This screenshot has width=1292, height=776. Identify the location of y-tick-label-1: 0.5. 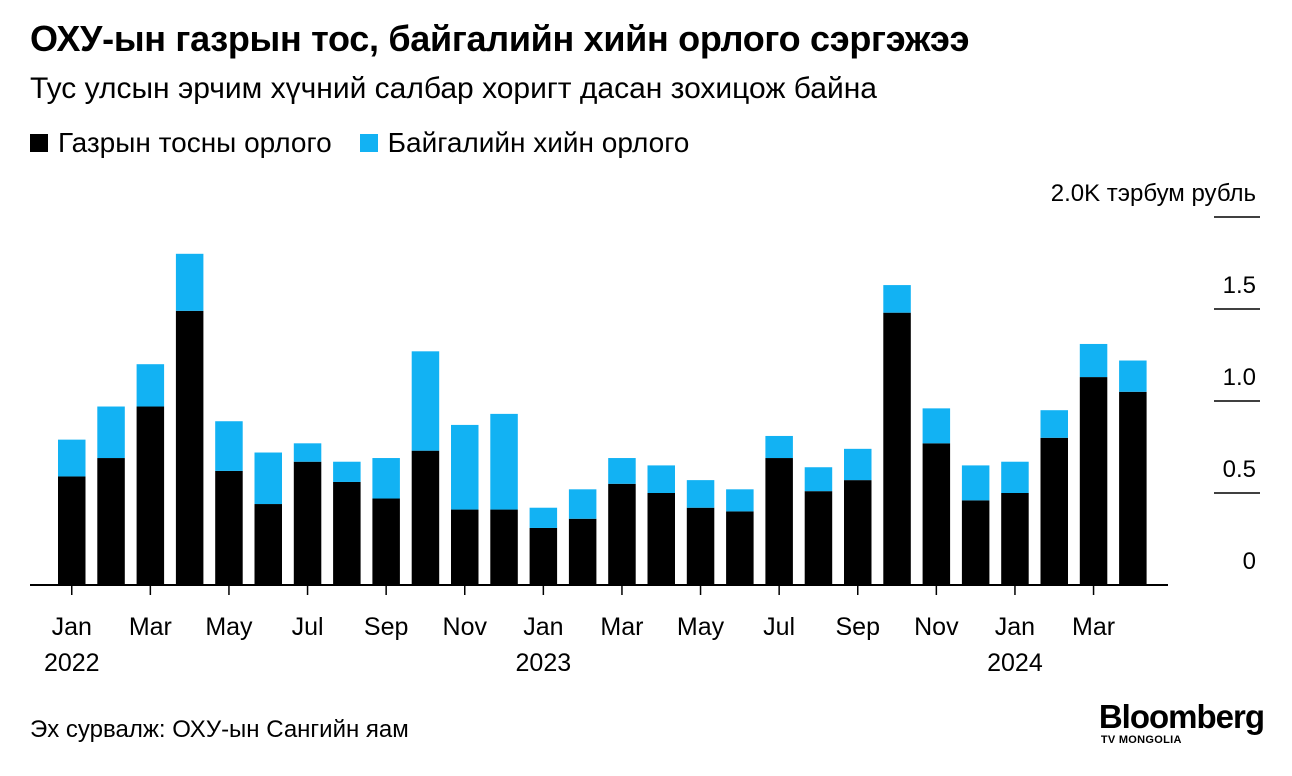
(1239, 469).